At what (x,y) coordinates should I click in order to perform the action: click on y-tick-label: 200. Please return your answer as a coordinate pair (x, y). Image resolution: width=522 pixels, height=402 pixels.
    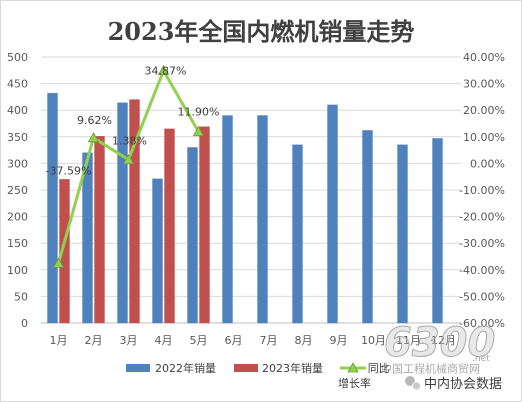
    Looking at the image, I should click on (17, 217).